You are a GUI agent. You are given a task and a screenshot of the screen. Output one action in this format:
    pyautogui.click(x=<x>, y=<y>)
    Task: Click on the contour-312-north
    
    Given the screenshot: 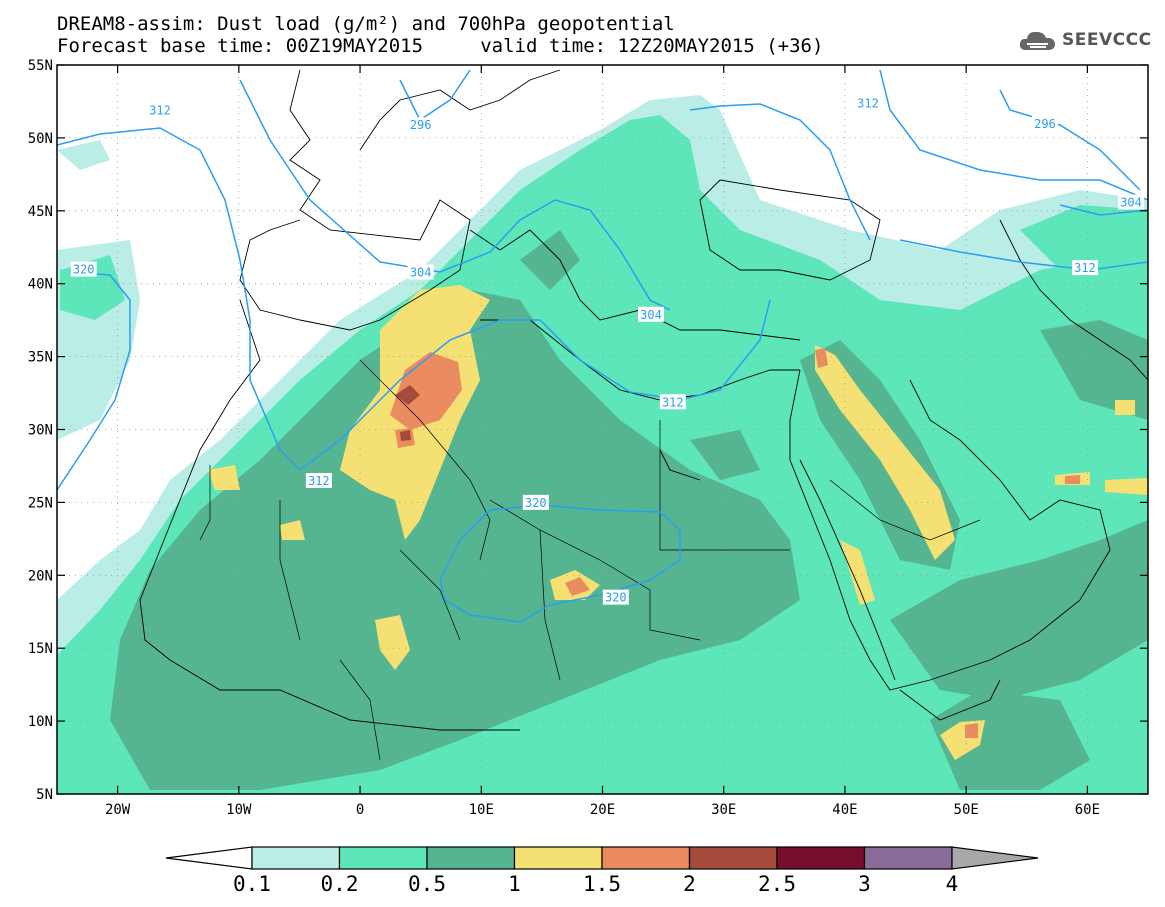 What is the action you would take?
    pyautogui.click(x=780, y=172)
    